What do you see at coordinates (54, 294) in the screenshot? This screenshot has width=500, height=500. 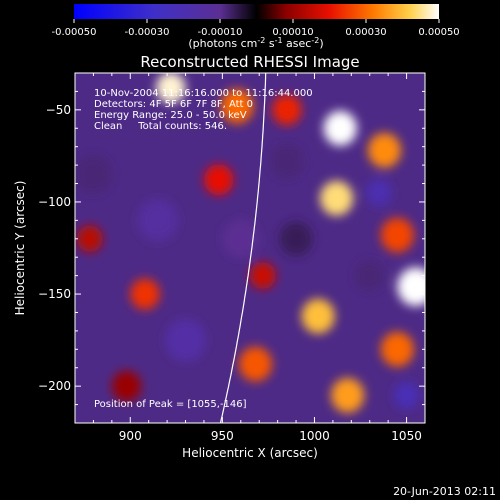 I see `y-tick-label: −150` at bounding box center [54, 294].